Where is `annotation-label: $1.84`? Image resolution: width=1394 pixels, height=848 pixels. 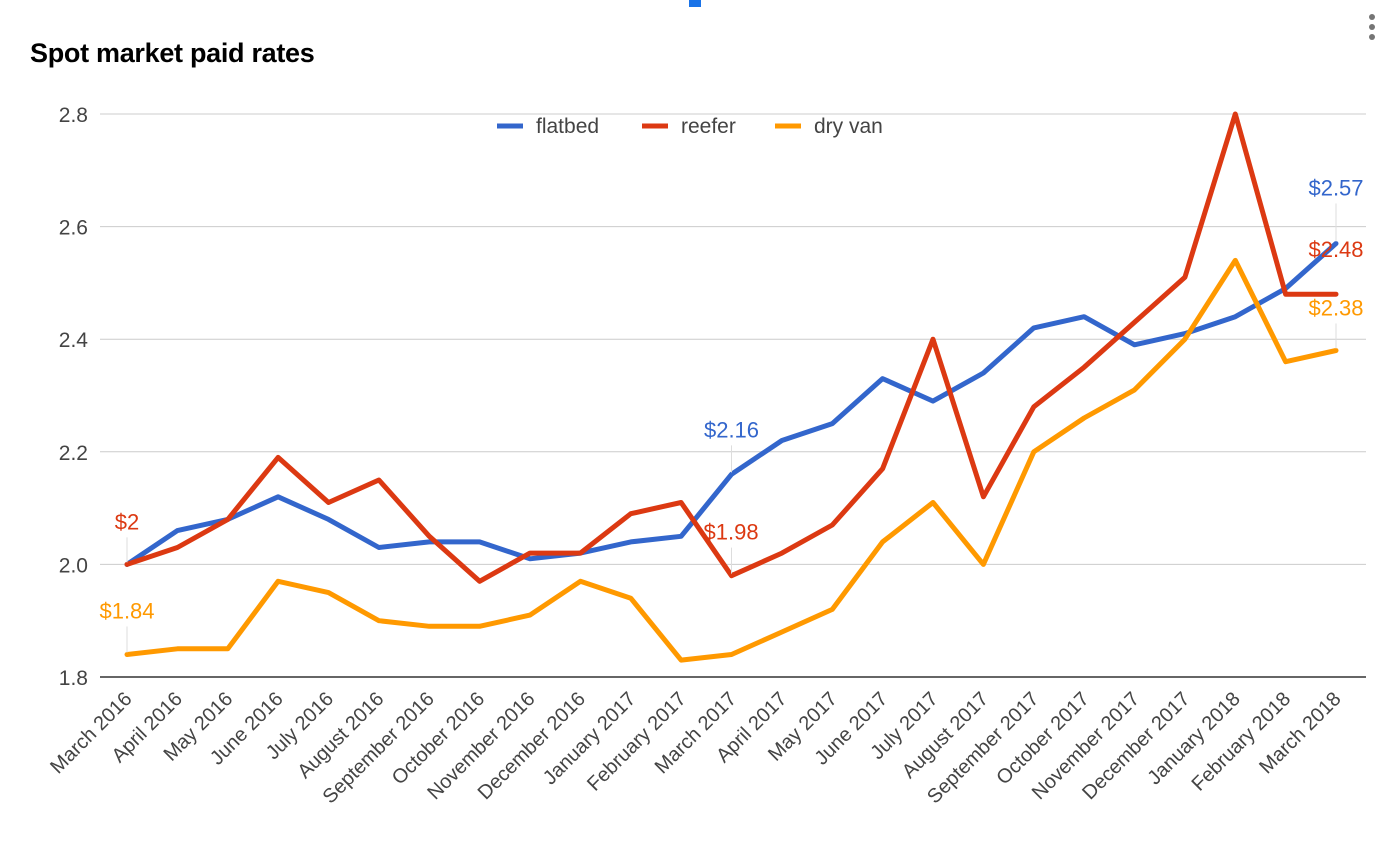
annotation-label: $1.84 is located at coordinates (126, 610).